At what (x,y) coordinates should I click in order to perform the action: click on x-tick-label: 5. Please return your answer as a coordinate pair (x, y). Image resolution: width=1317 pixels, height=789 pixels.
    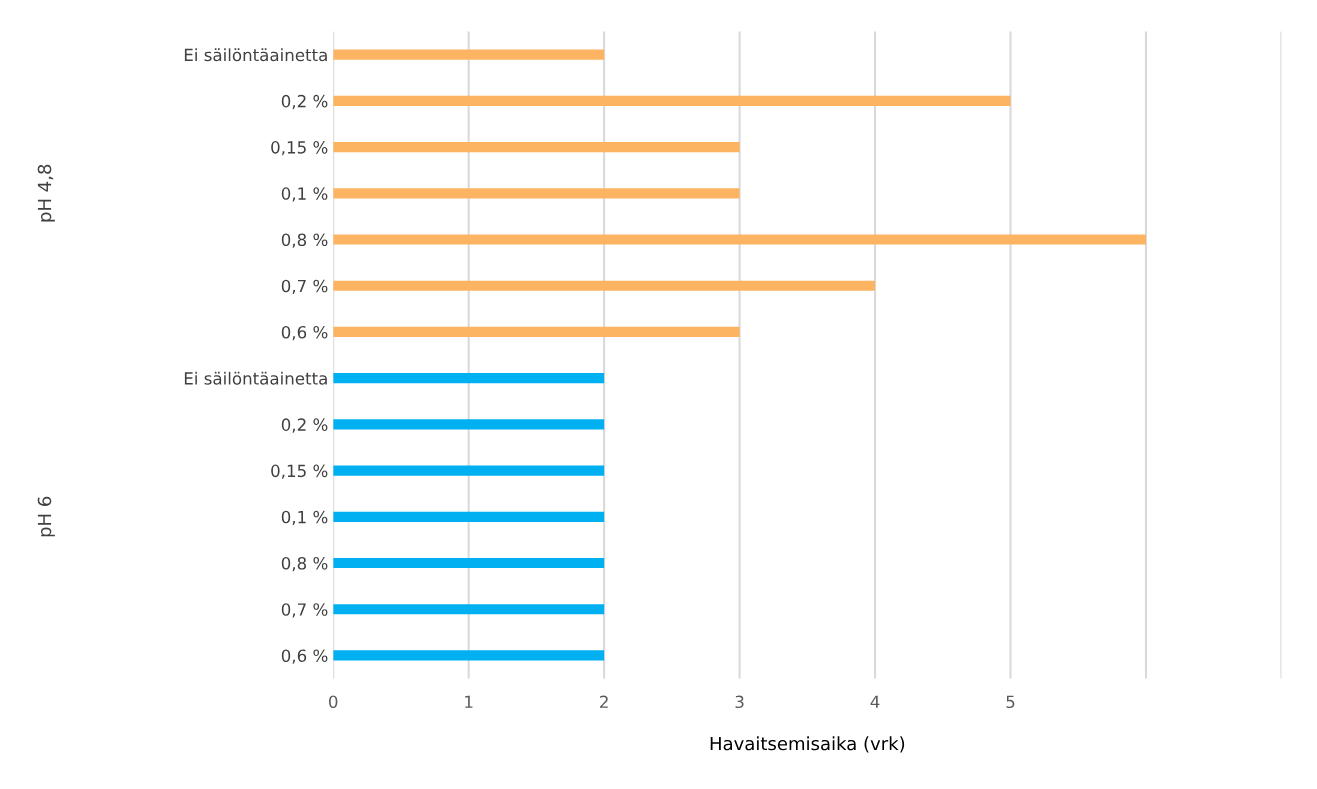
    Looking at the image, I should click on (1010, 702).